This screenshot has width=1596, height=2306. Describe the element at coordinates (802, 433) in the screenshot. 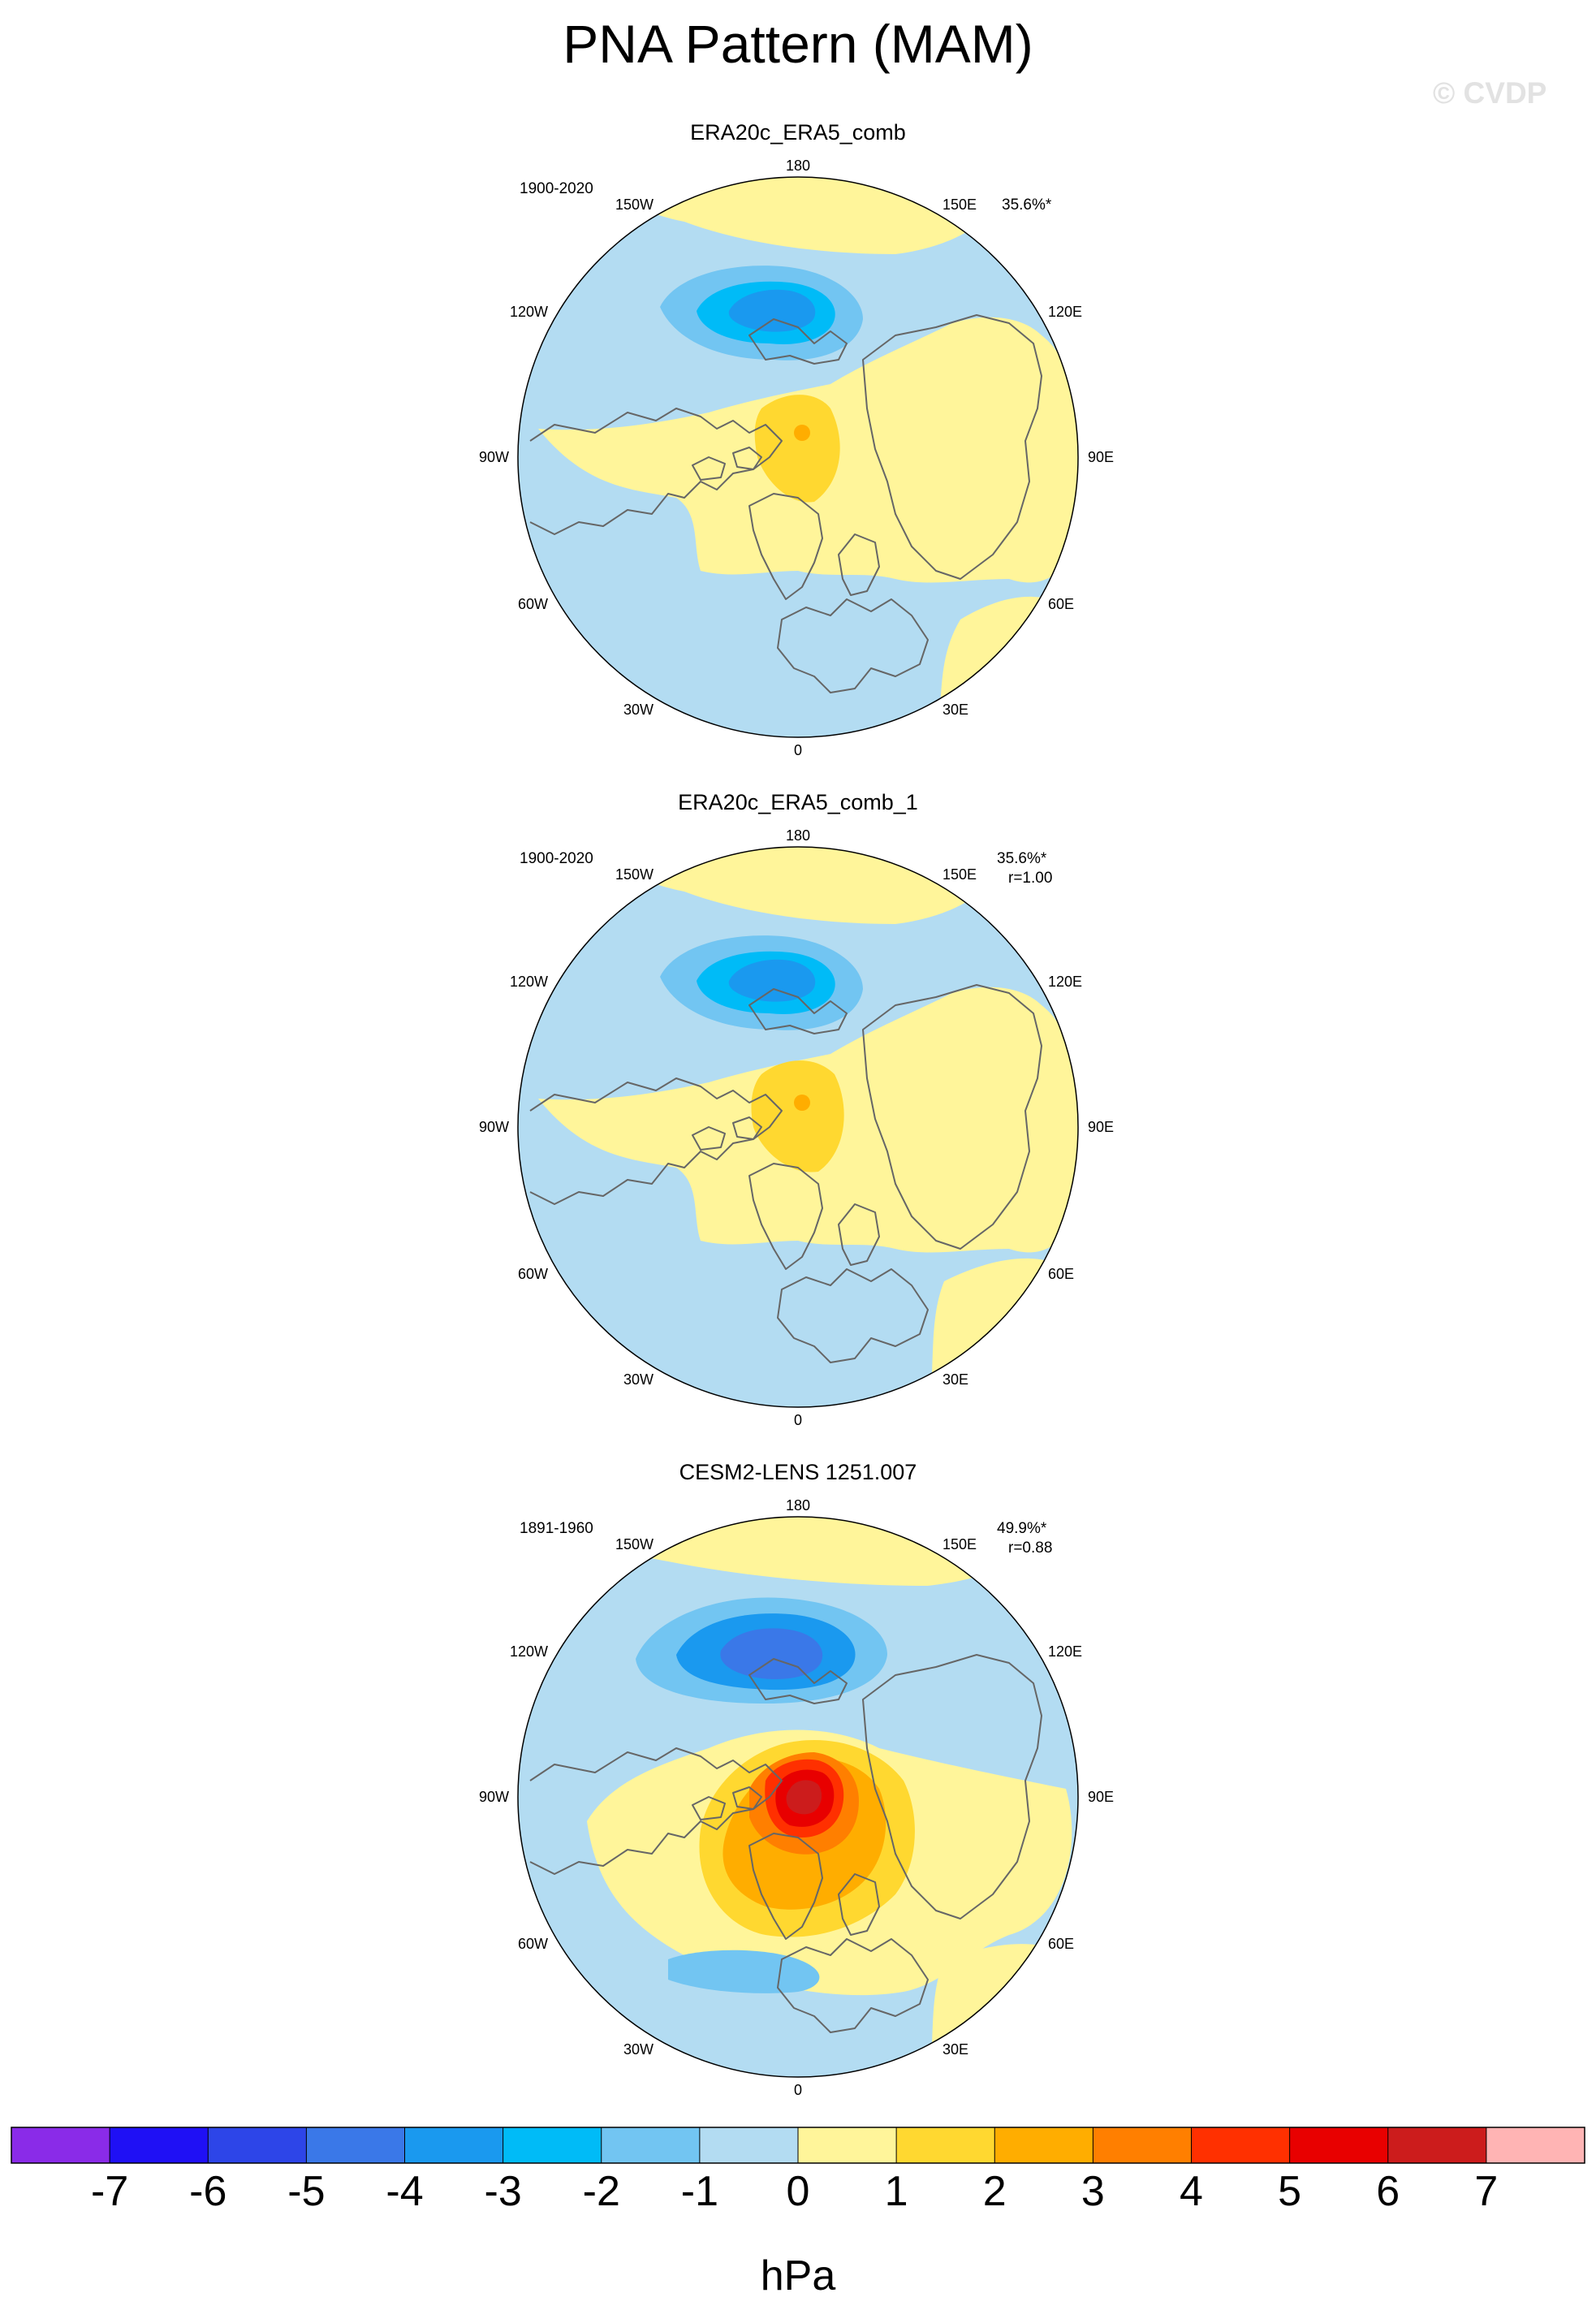

I see `panel-1-field-pos3` at that location.